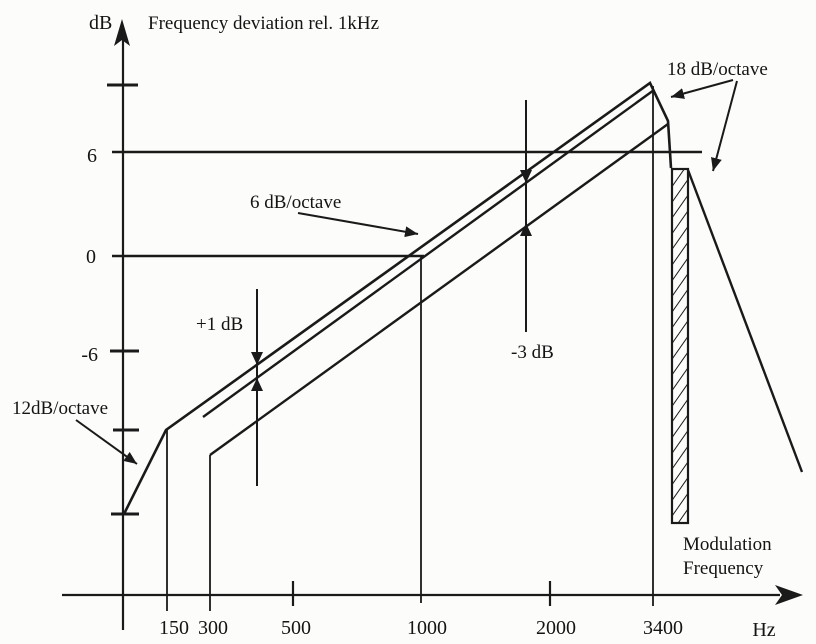 This screenshot has height=644, width=816. Describe the element at coordinates (745, 321) in the screenshot. I see `lower-limit-falling-edge` at that location.